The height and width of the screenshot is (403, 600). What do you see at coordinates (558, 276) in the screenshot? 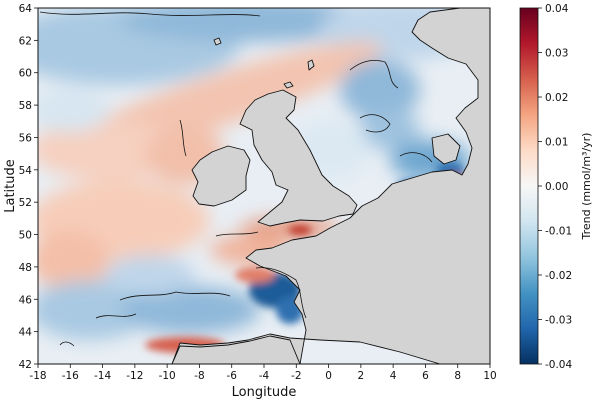
I see `colorbar-tick-label: -0.02` at bounding box center [558, 276].